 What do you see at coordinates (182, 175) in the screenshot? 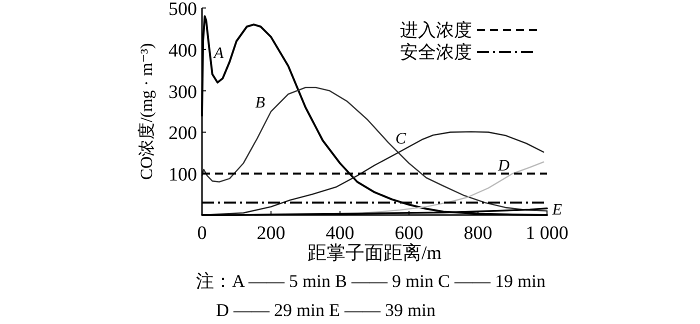
I see `y-tick-label: 100` at bounding box center [182, 175].